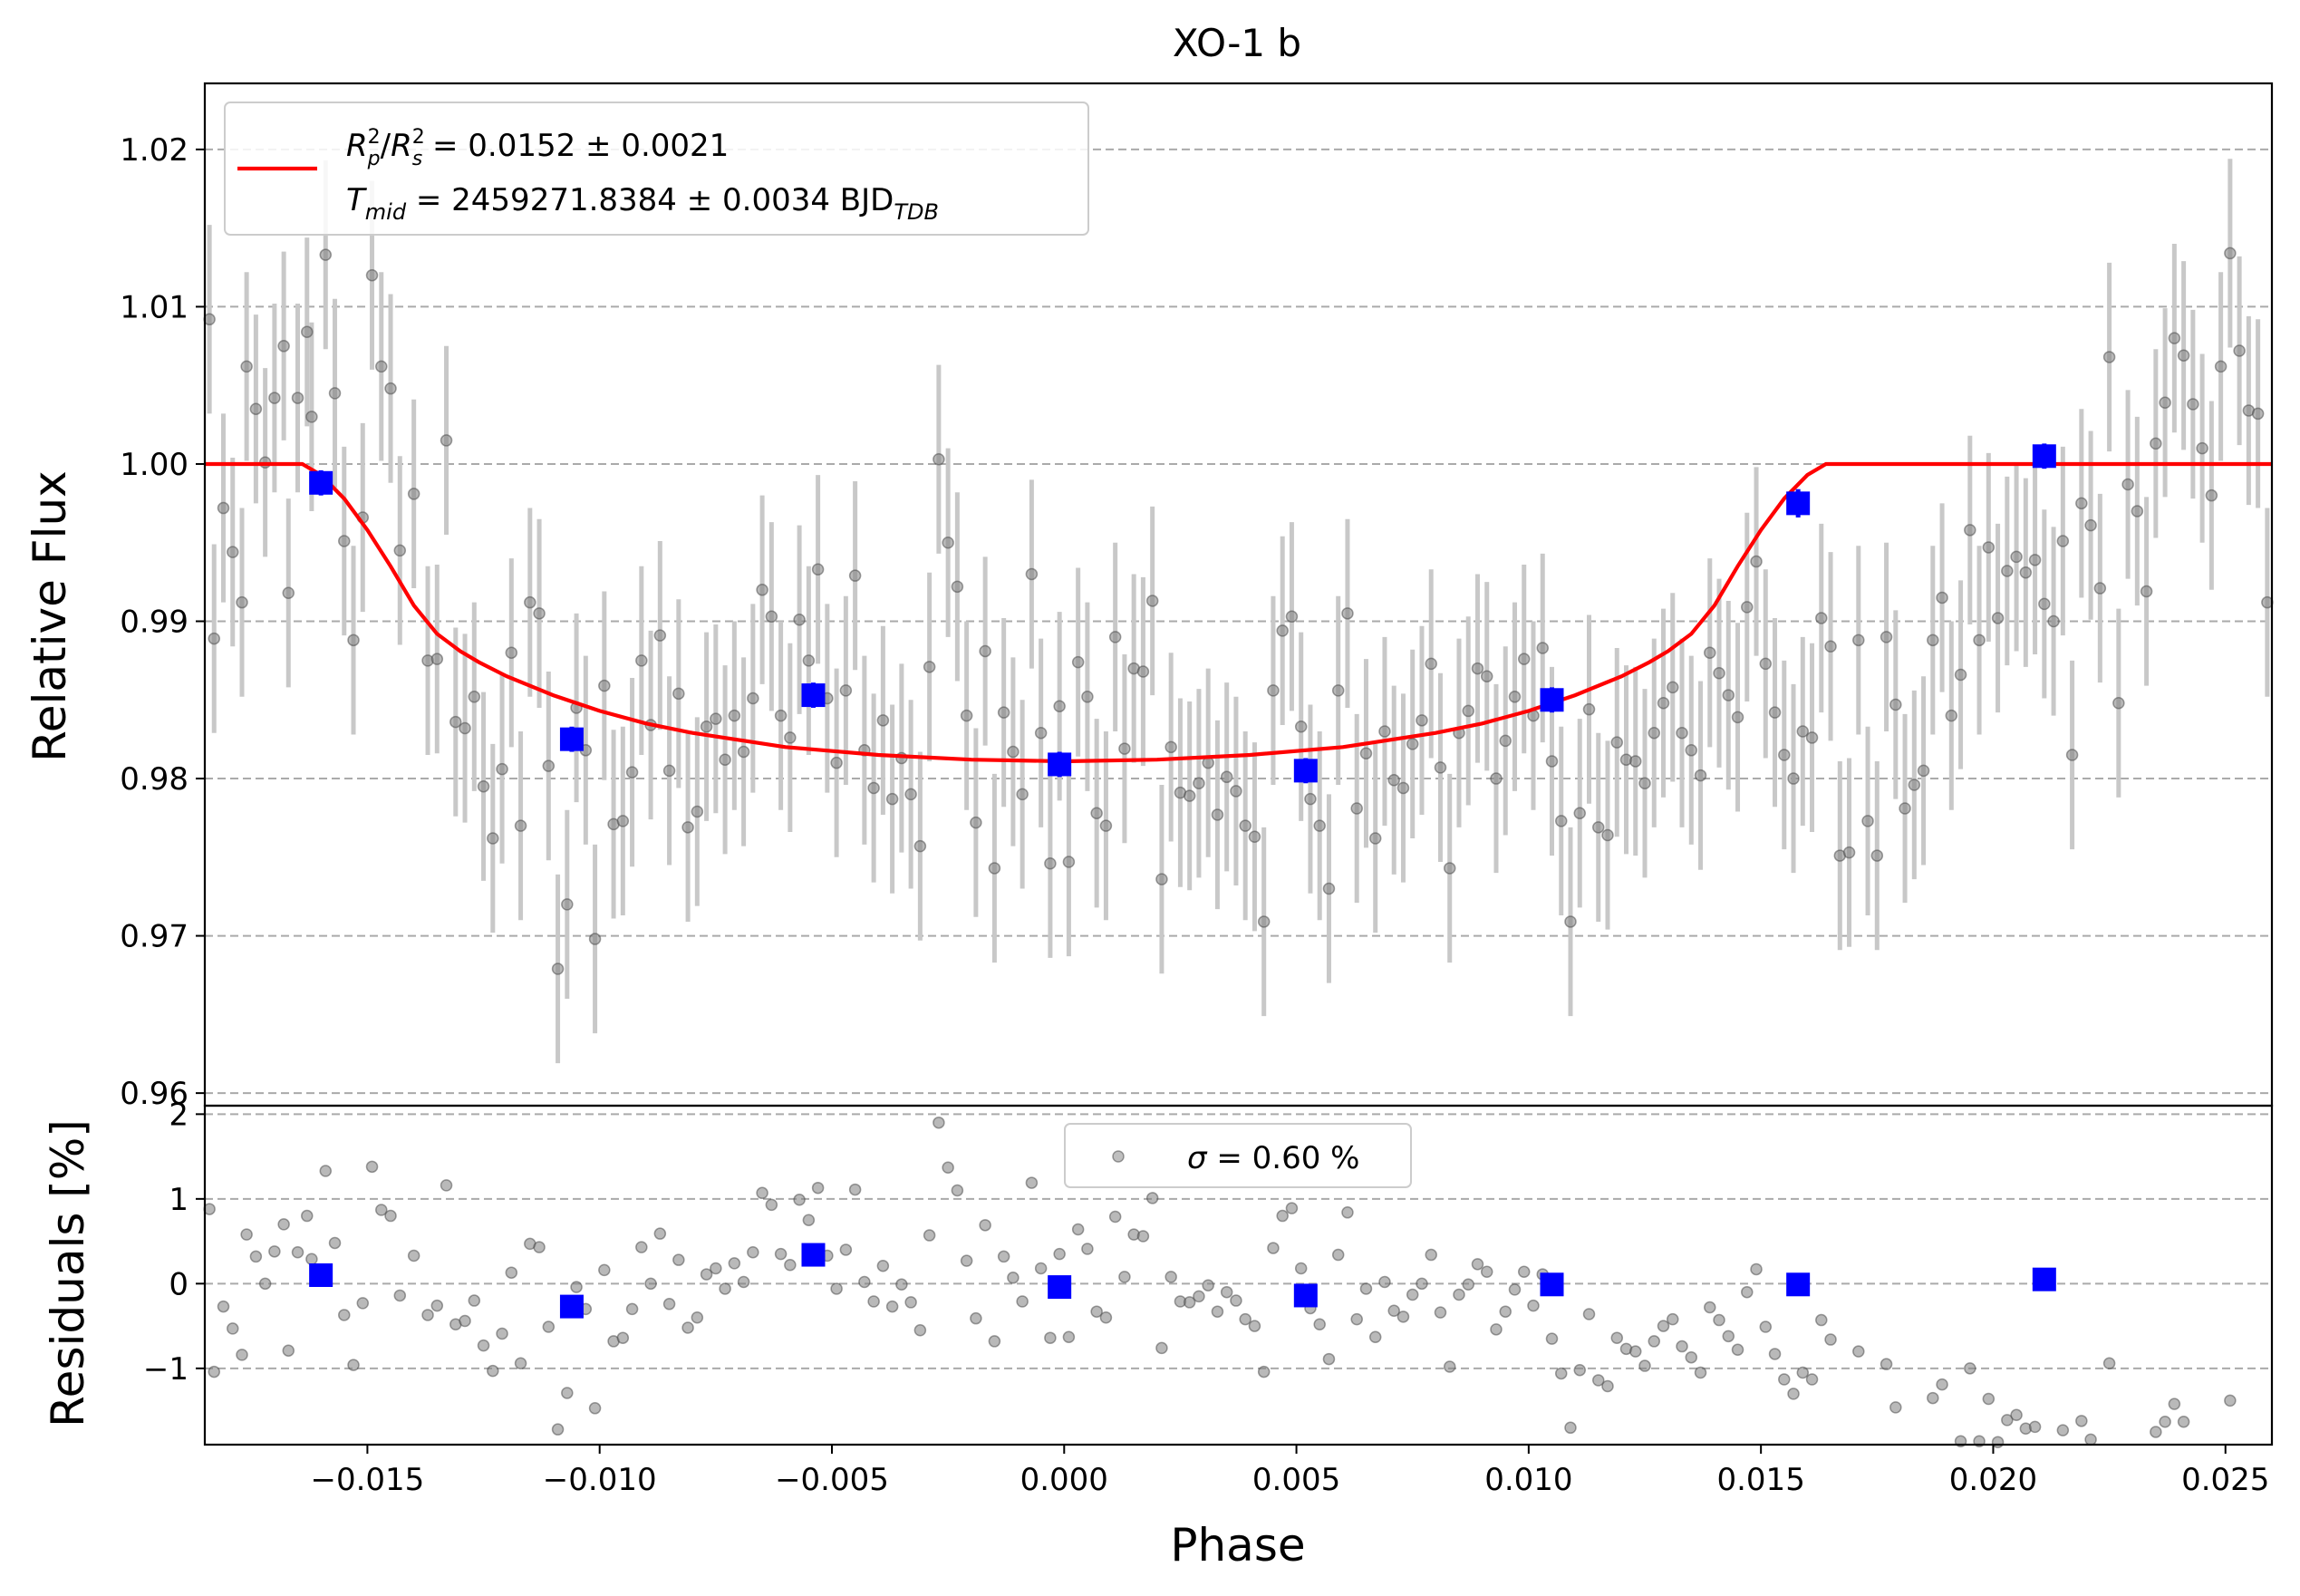 This screenshot has height=1596, width=2300. I want to click on residuals-legend: σ = 0.60 %, so click(1238, 1155).